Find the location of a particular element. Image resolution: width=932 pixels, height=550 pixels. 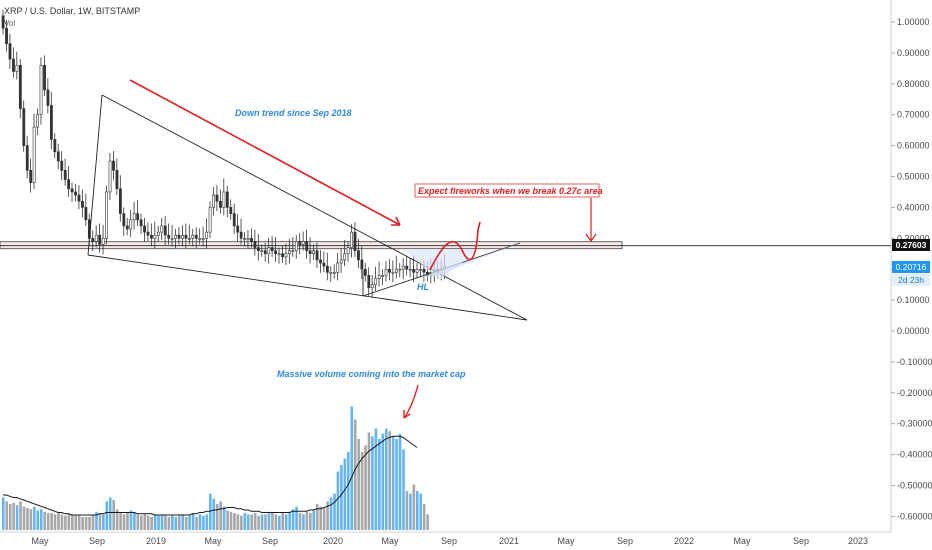

price-tick-label: 0.40000 is located at coordinates (913, 207).